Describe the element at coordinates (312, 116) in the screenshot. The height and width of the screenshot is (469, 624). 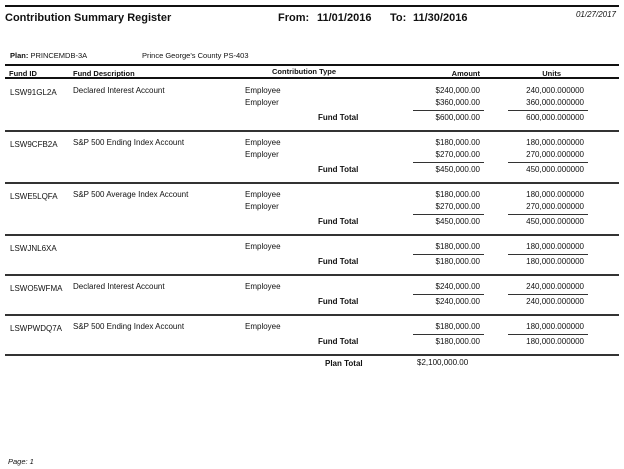
I see `fund-total-row: Fund Total $600,000.00 600,000.000000` at that location.